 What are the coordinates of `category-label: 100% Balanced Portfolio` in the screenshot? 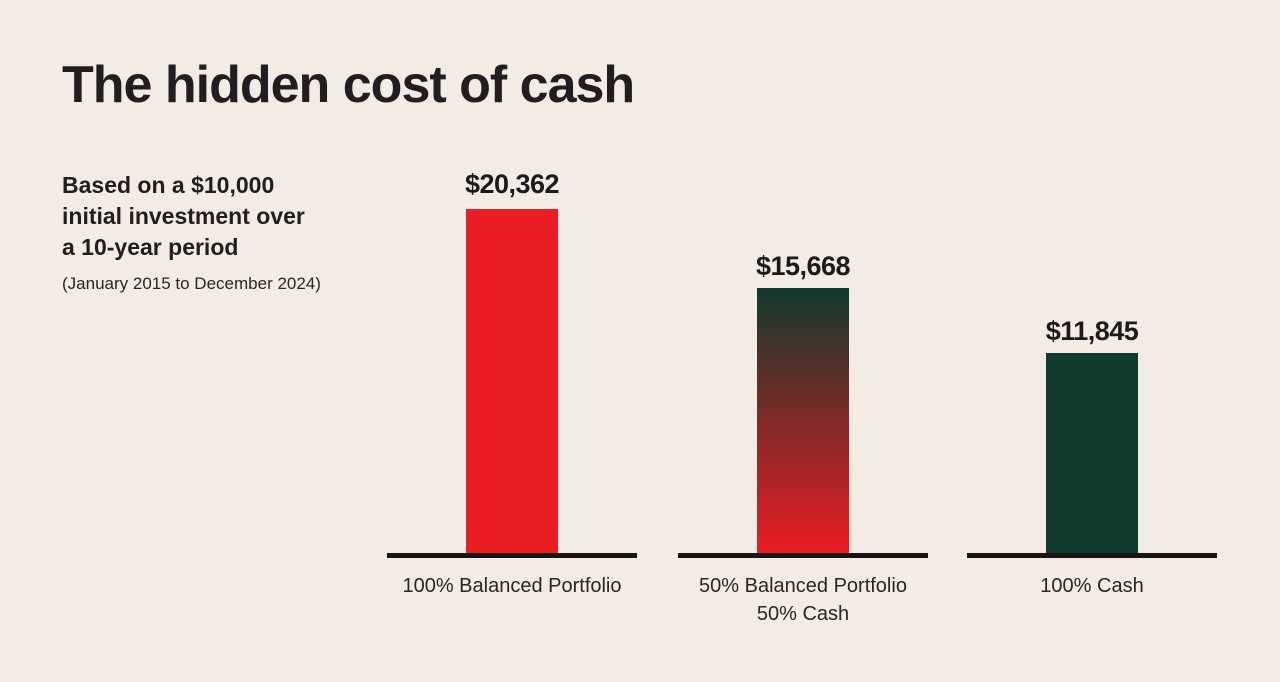 It's located at (512, 586).